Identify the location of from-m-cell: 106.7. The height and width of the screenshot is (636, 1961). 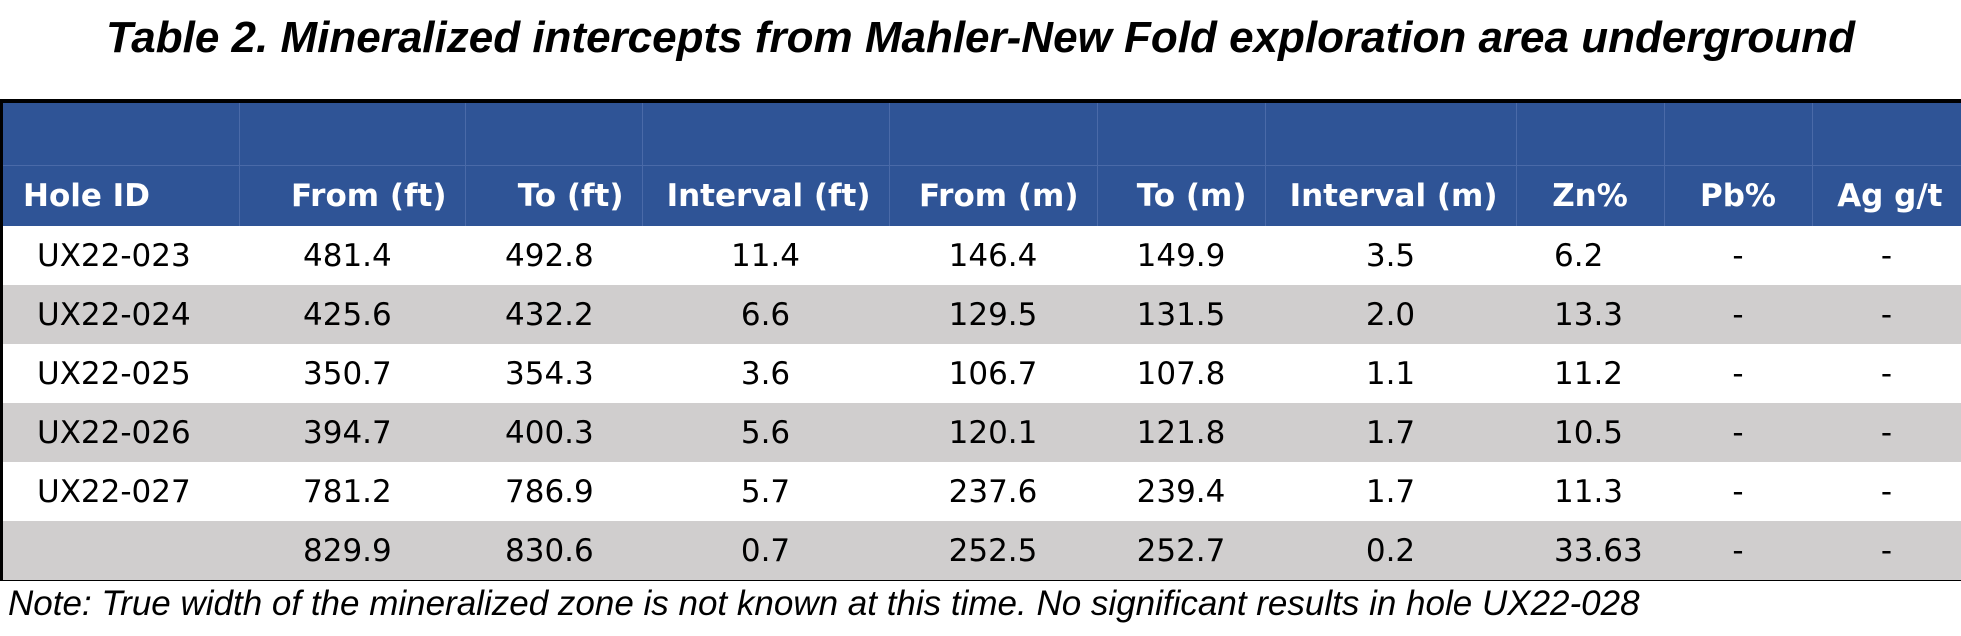
(993, 373).